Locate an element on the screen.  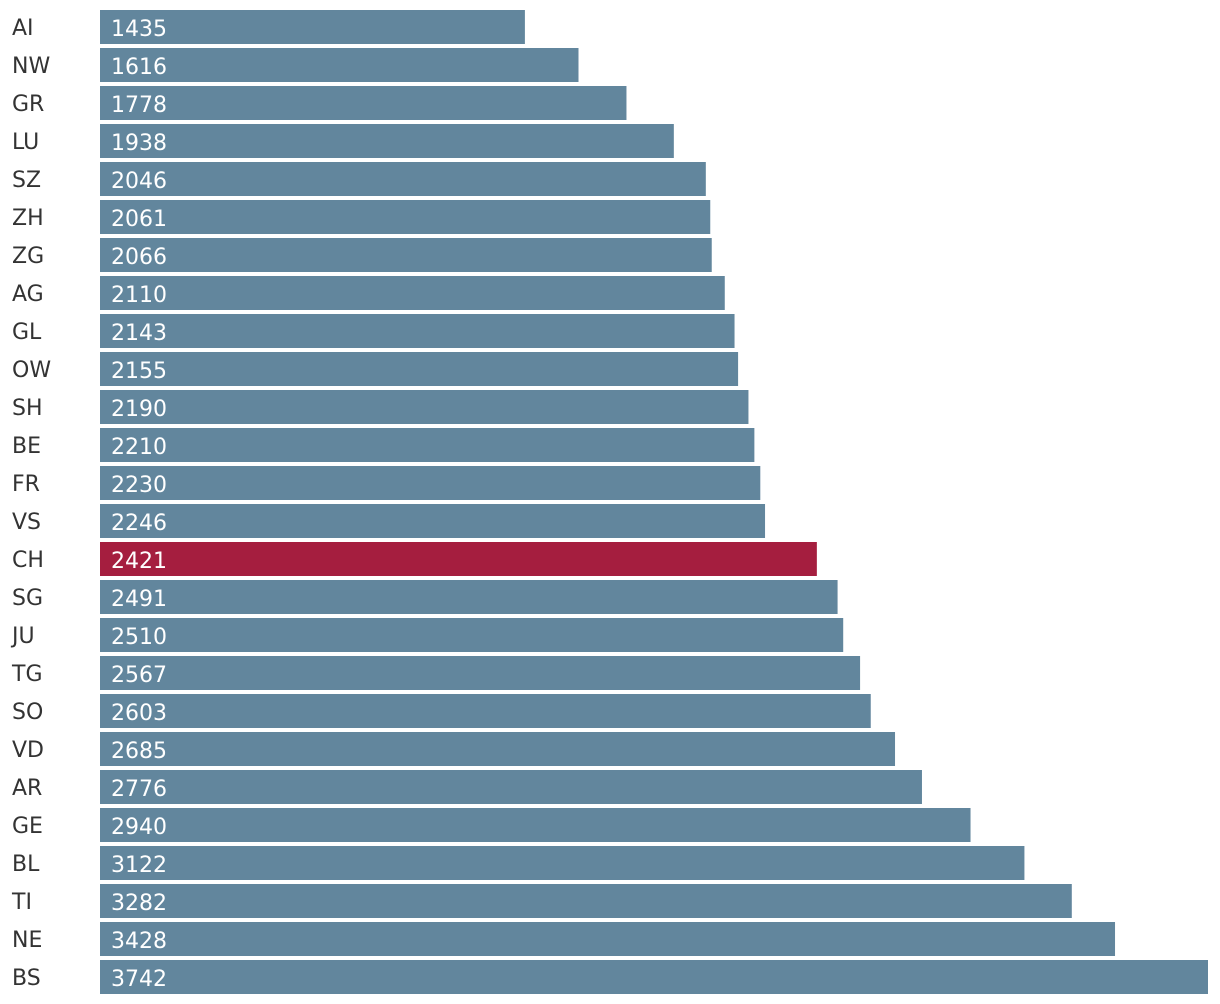
bar-bl is located at coordinates (562, 863).